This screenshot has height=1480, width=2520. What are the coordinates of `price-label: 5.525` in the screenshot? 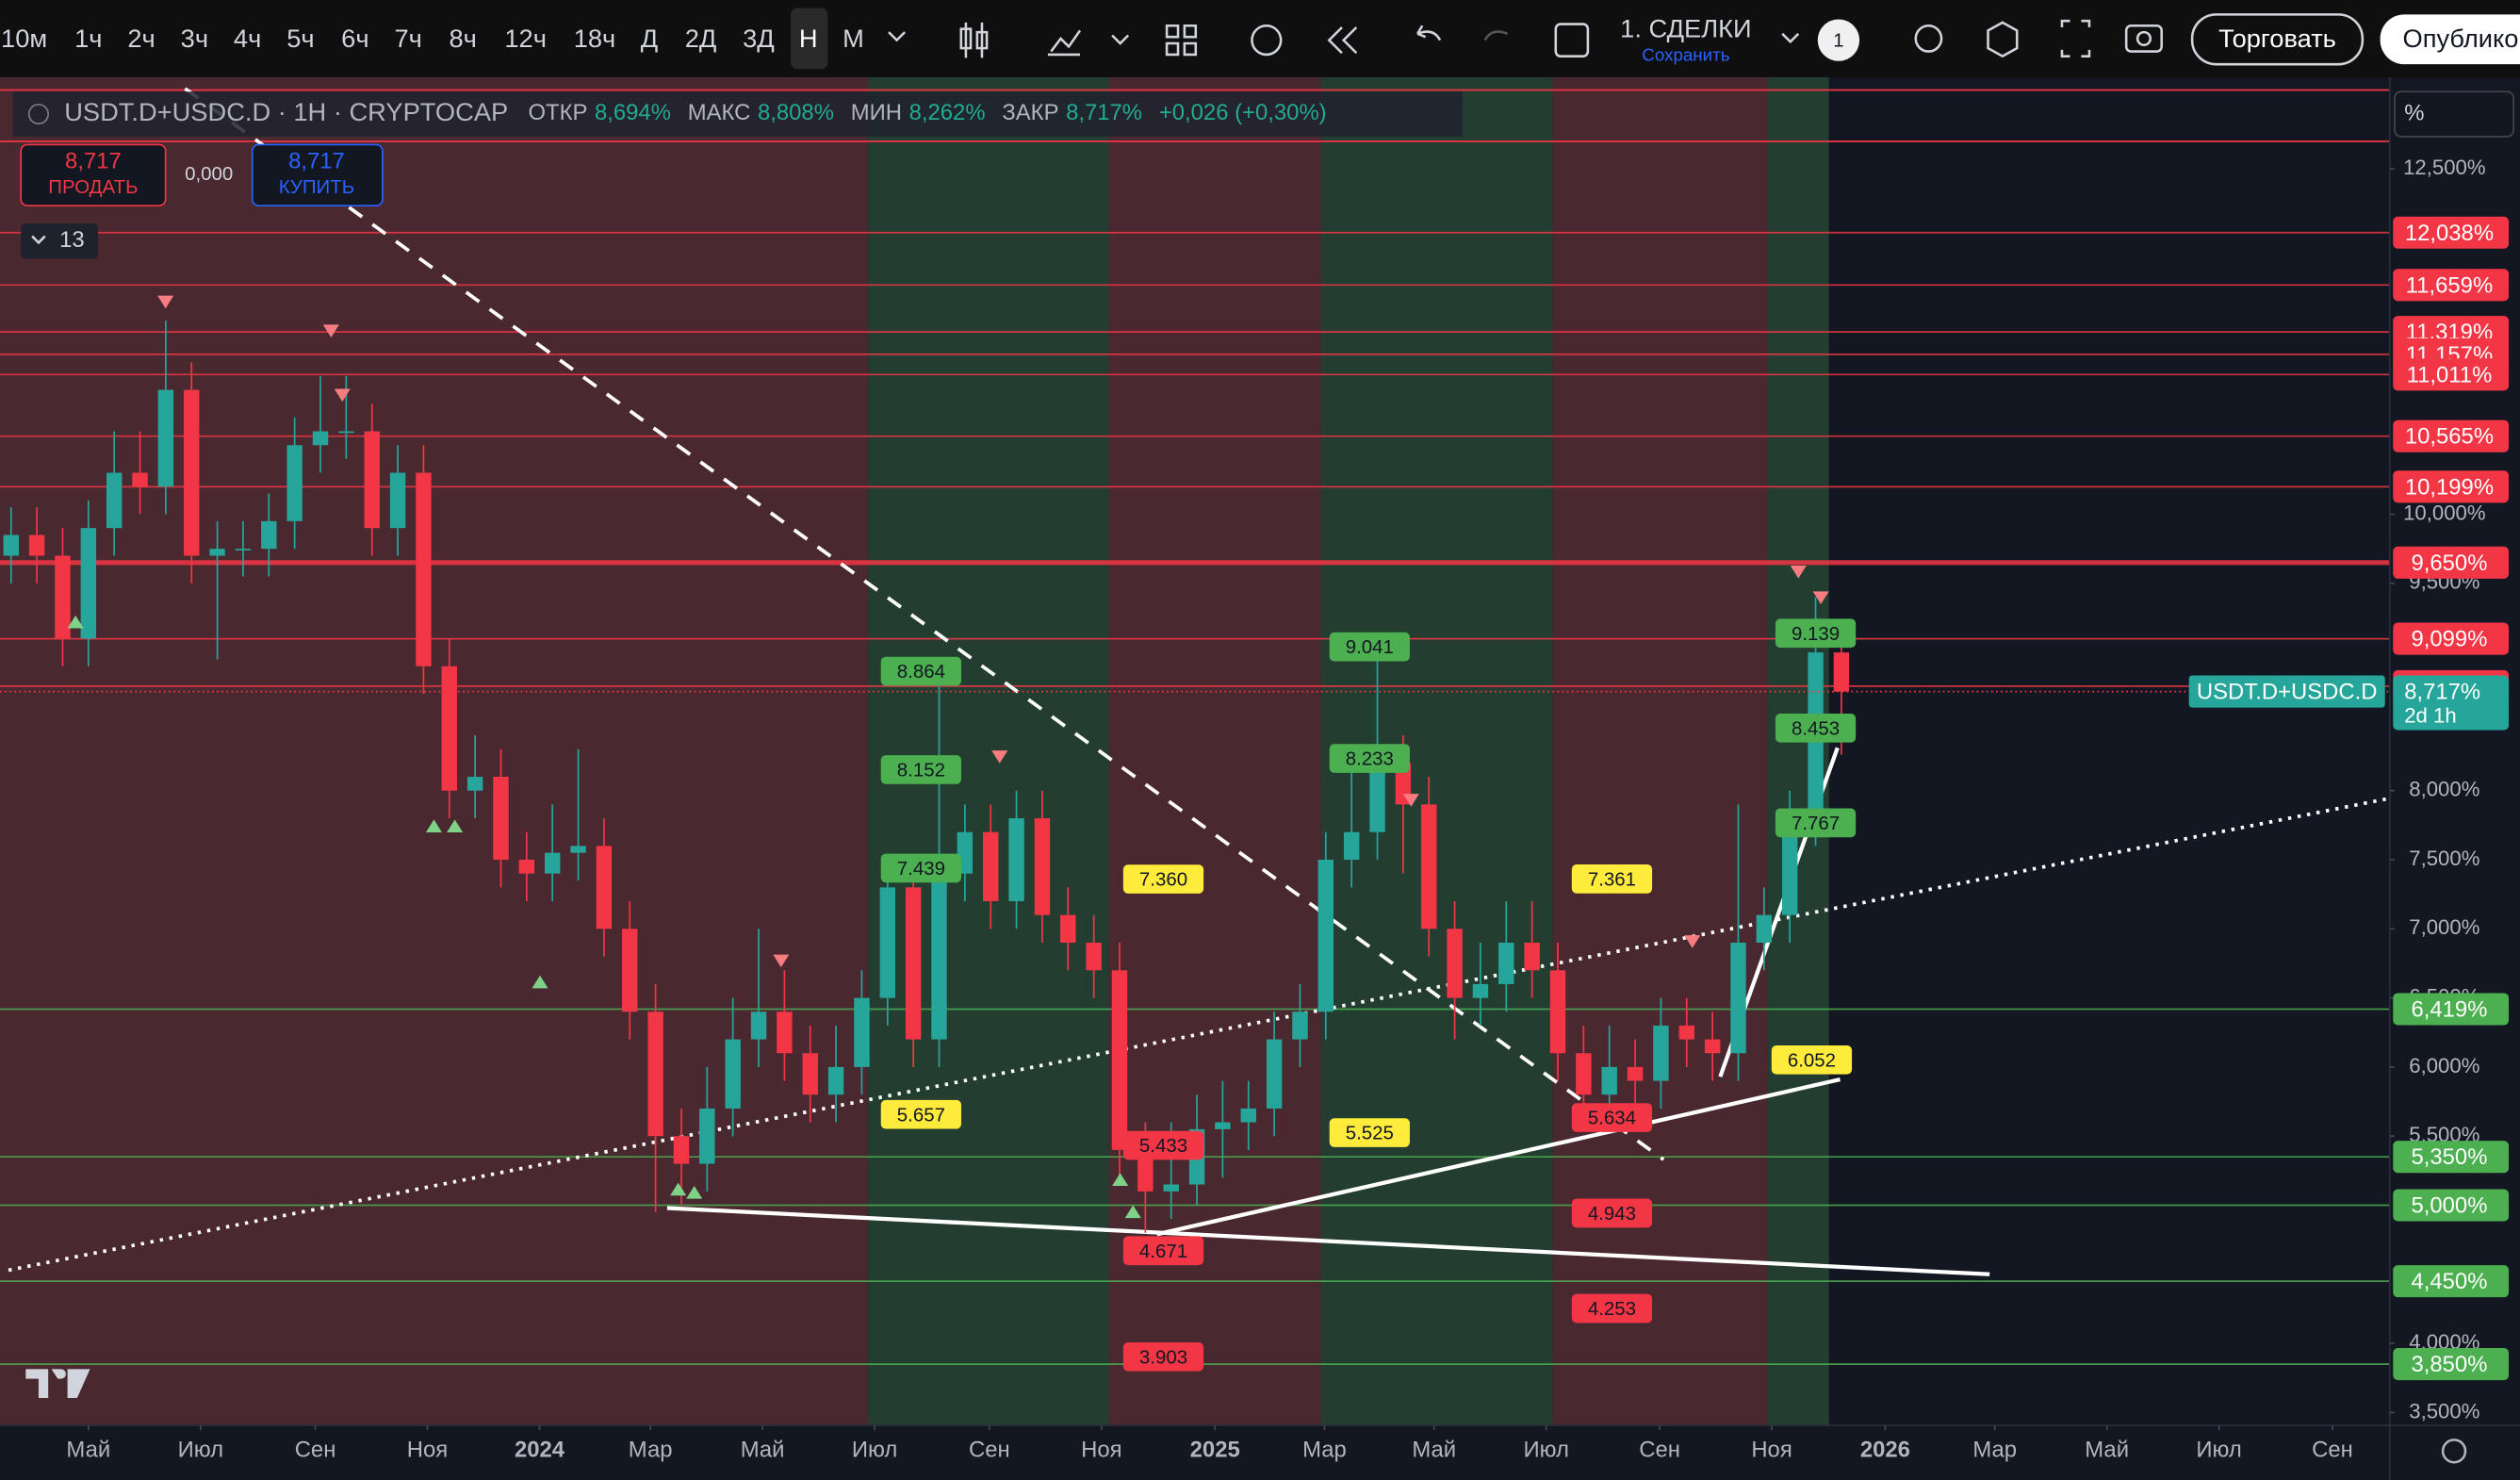 It's located at (1370, 1133).